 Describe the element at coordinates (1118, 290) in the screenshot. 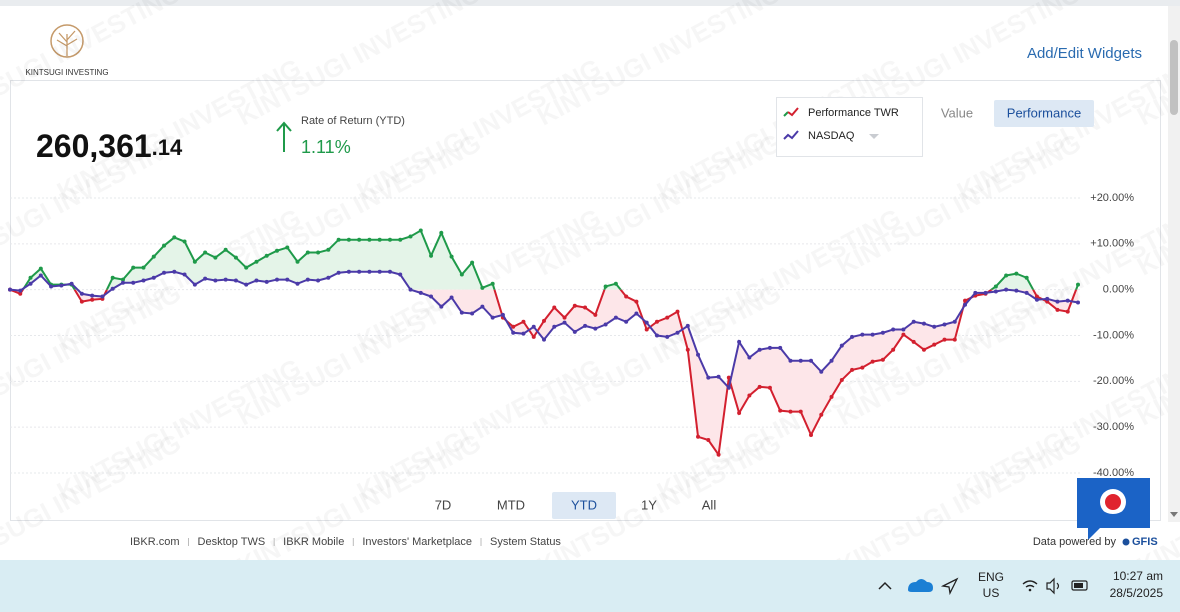

I see `y-tick-label: 0.00%` at that location.